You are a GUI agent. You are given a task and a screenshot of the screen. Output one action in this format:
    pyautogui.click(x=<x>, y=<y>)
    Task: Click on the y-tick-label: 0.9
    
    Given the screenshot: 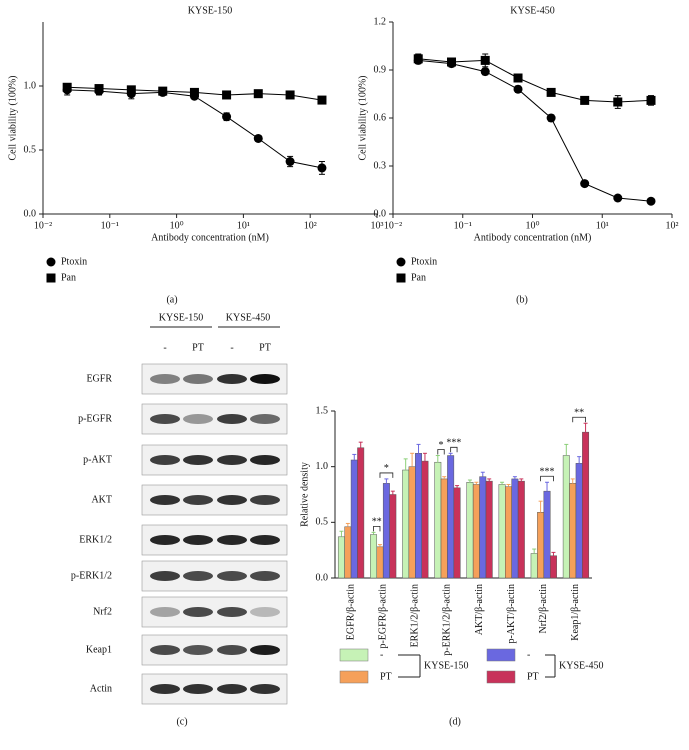 What is the action you would take?
    pyautogui.click(x=380, y=69)
    